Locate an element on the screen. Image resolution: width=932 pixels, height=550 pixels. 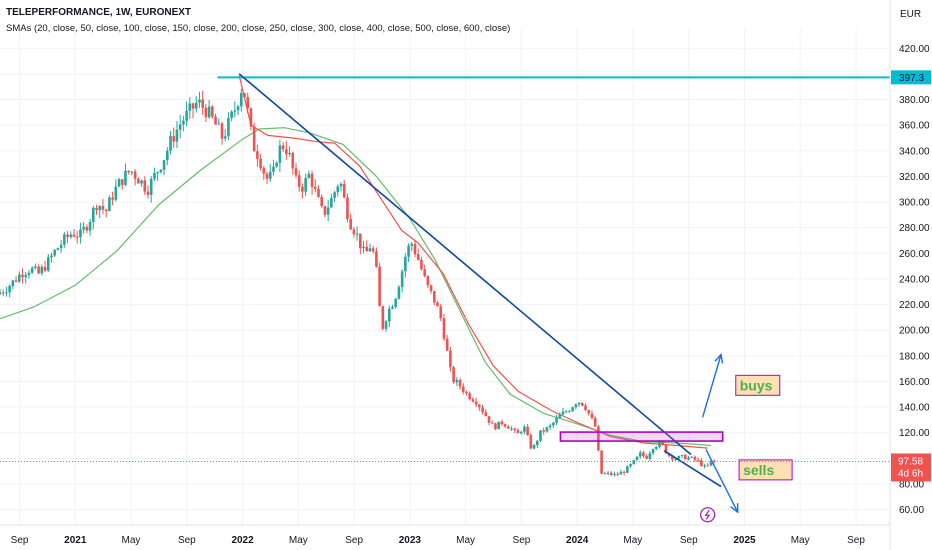
y-tick-label: 160.00 is located at coordinates (914, 382).